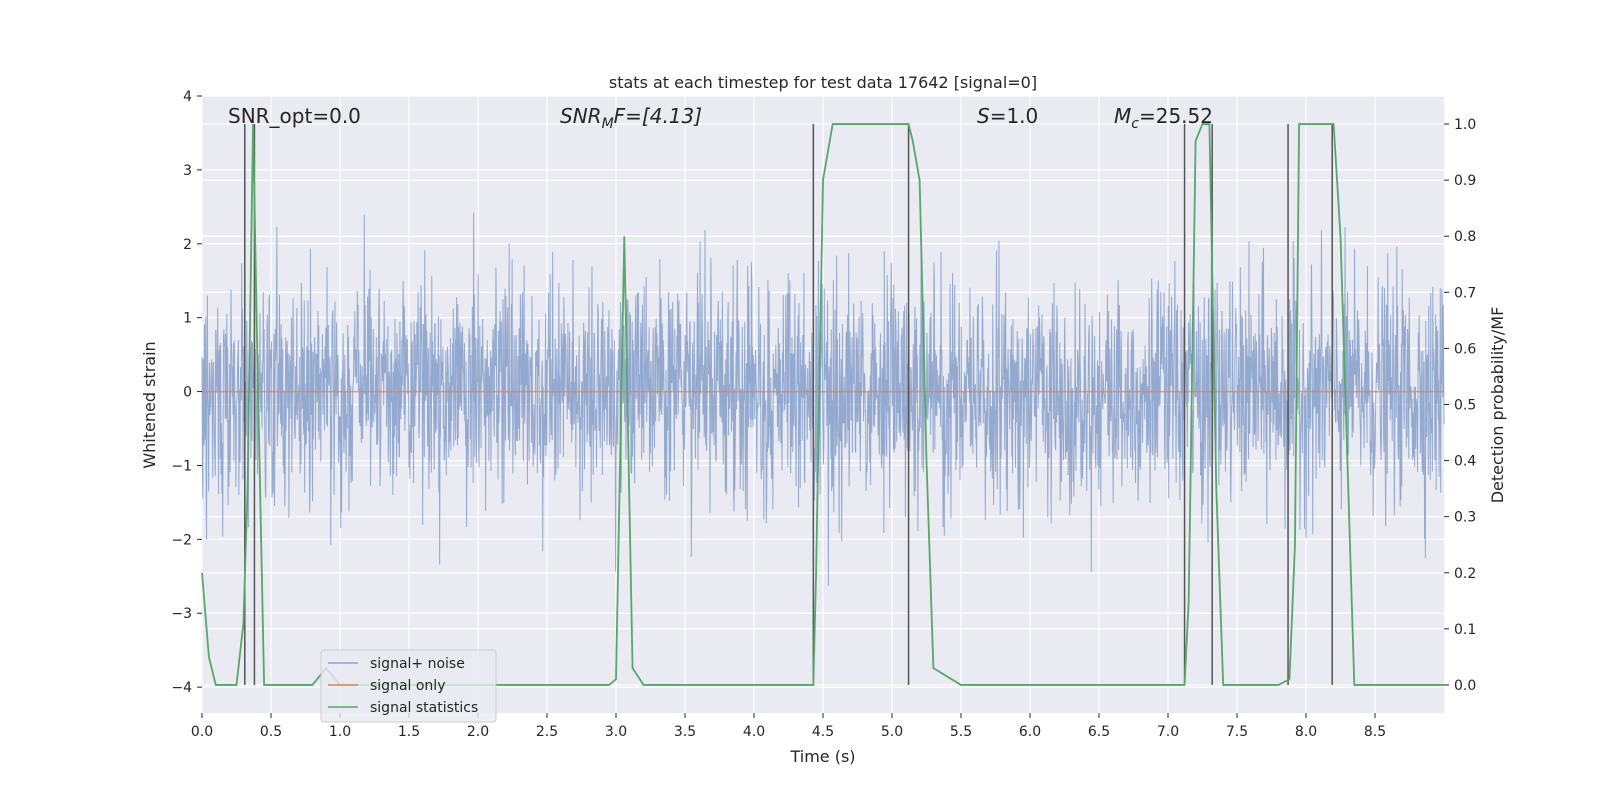 This screenshot has height=800, width=1600. What do you see at coordinates (1099, 732) in the screenshot?
I see `x-tick-label: 6.5` at bounding box center [1099, 732].